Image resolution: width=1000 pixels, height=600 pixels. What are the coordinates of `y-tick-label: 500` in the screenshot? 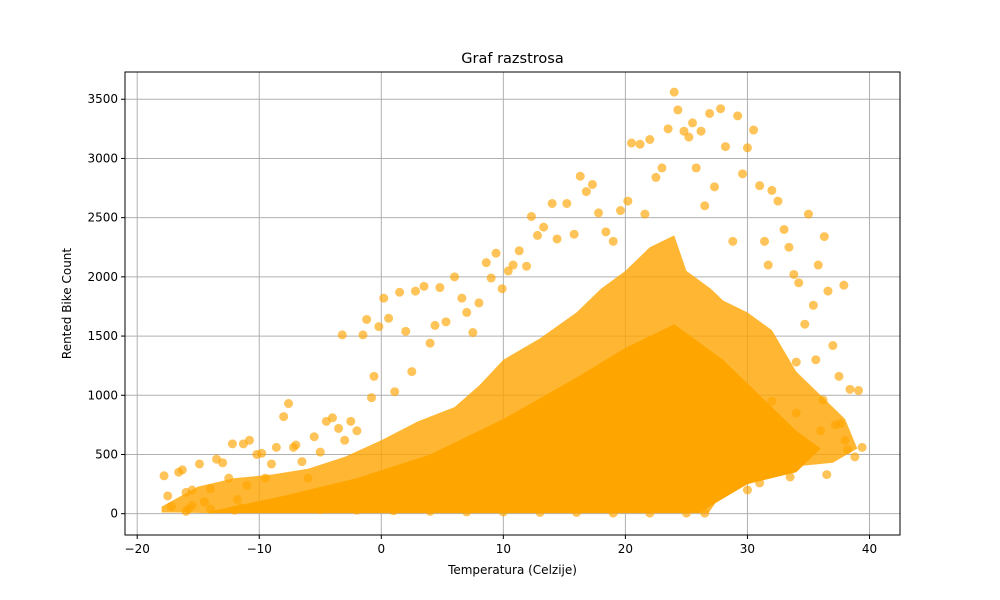 It's located at (106, 454).